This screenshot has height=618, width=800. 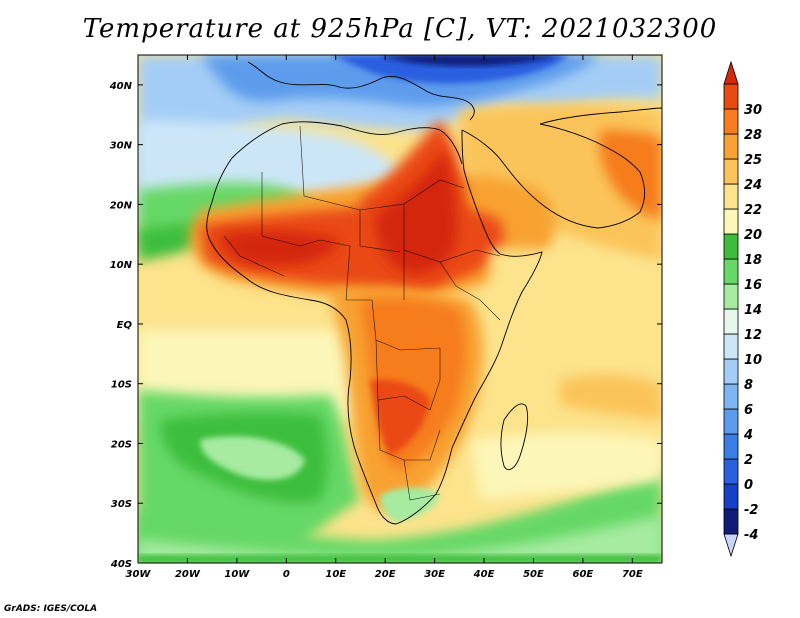 I want to click on lon-tick-label: 70E, so click(x=632, y=574).